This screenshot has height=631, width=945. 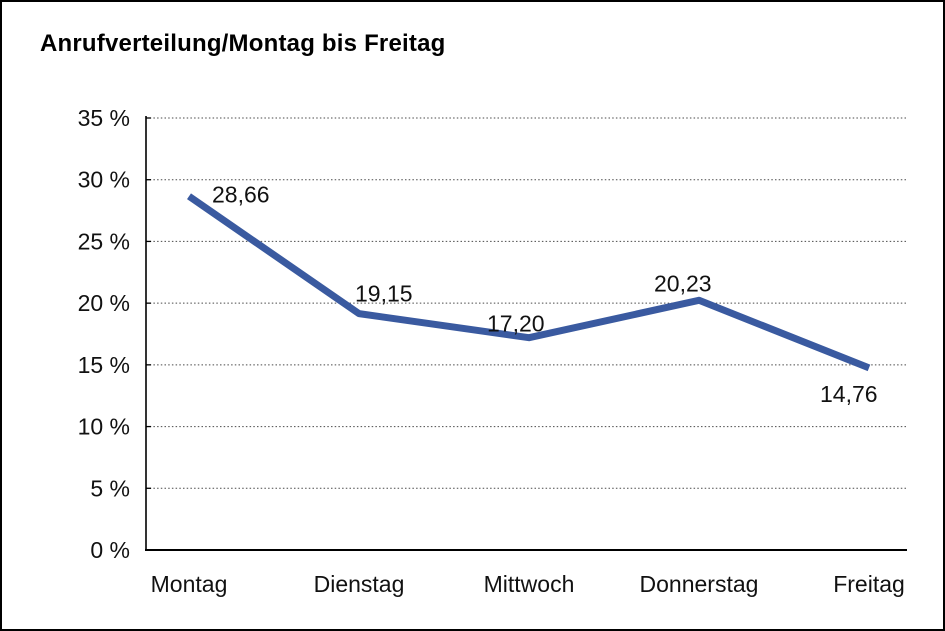 What do you see at coordinates (104, 427) in the screenshot?
I see `y-tick-label: 10 %` at bounding box center [104, 427].